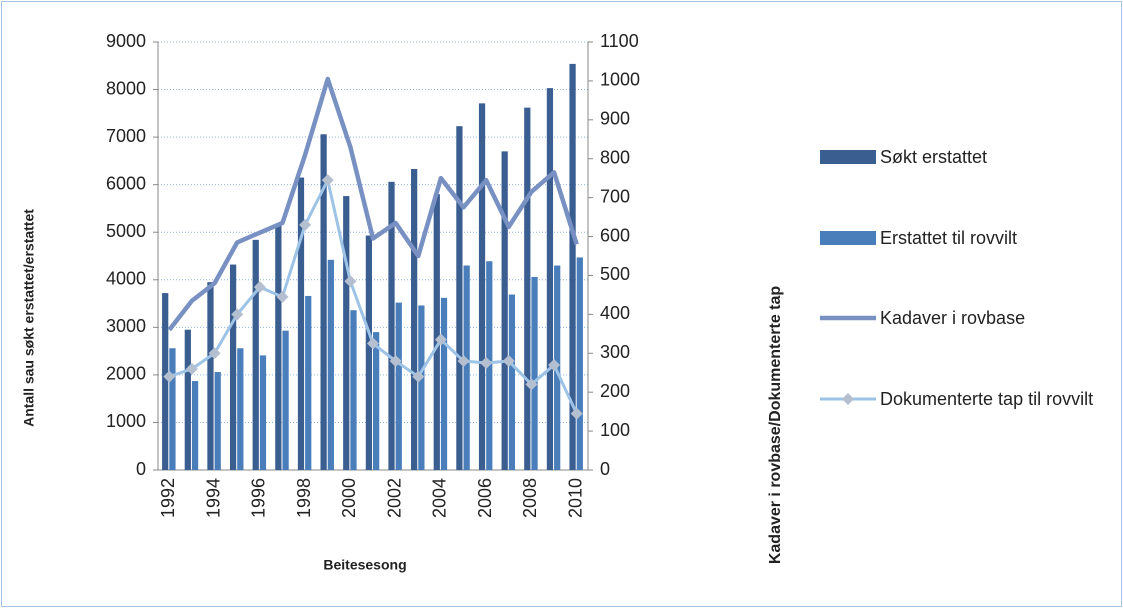  Describe the element at coordinates (848, 399) in the screenshot. I see `legend-marker` at that location.